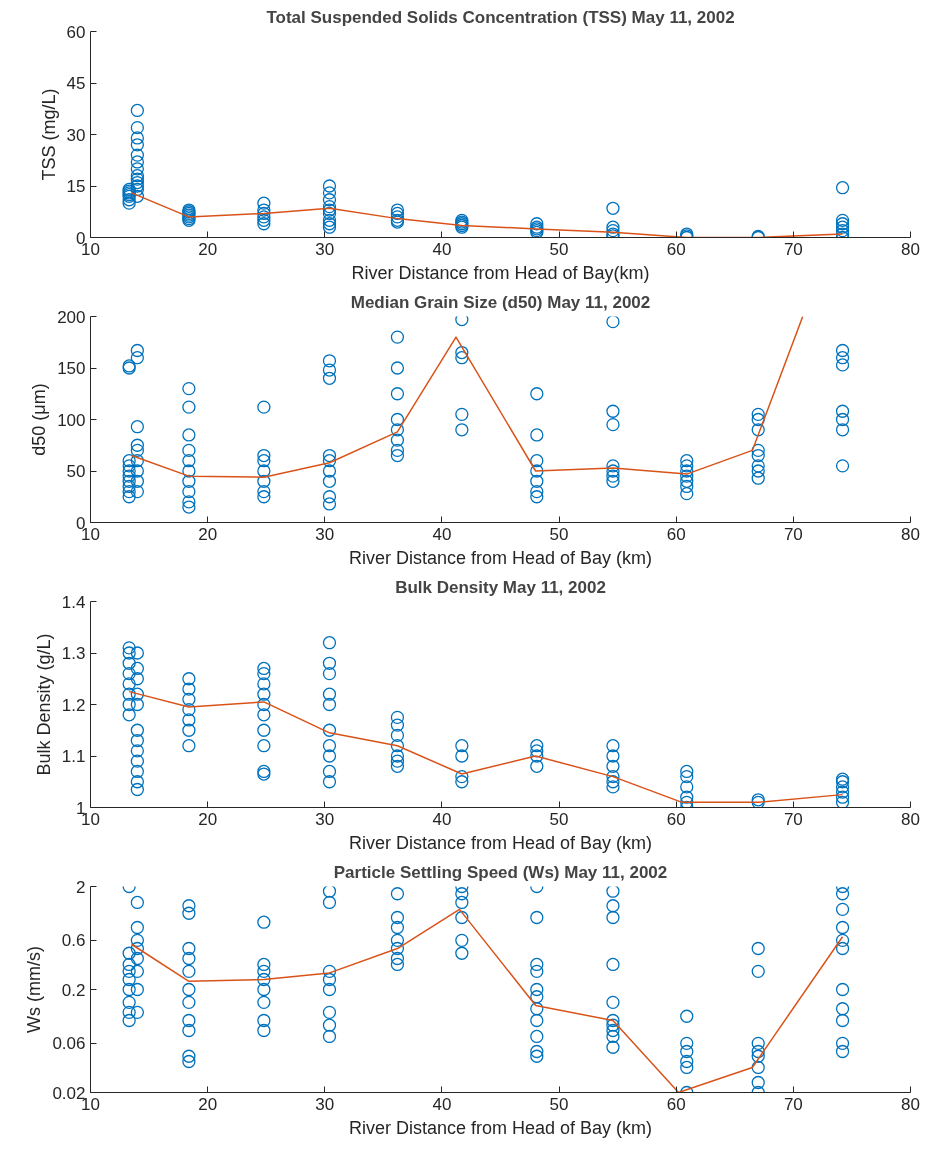 The image size is (938, 1163). I want to click on y-tick-label: 150, so click(71, 368).